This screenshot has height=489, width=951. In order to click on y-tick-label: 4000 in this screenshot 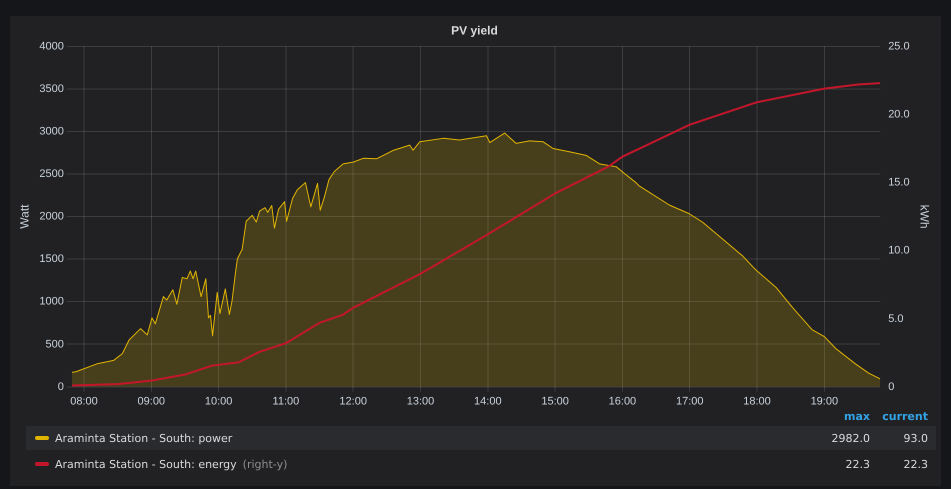, I will do `click(51, 46)`.